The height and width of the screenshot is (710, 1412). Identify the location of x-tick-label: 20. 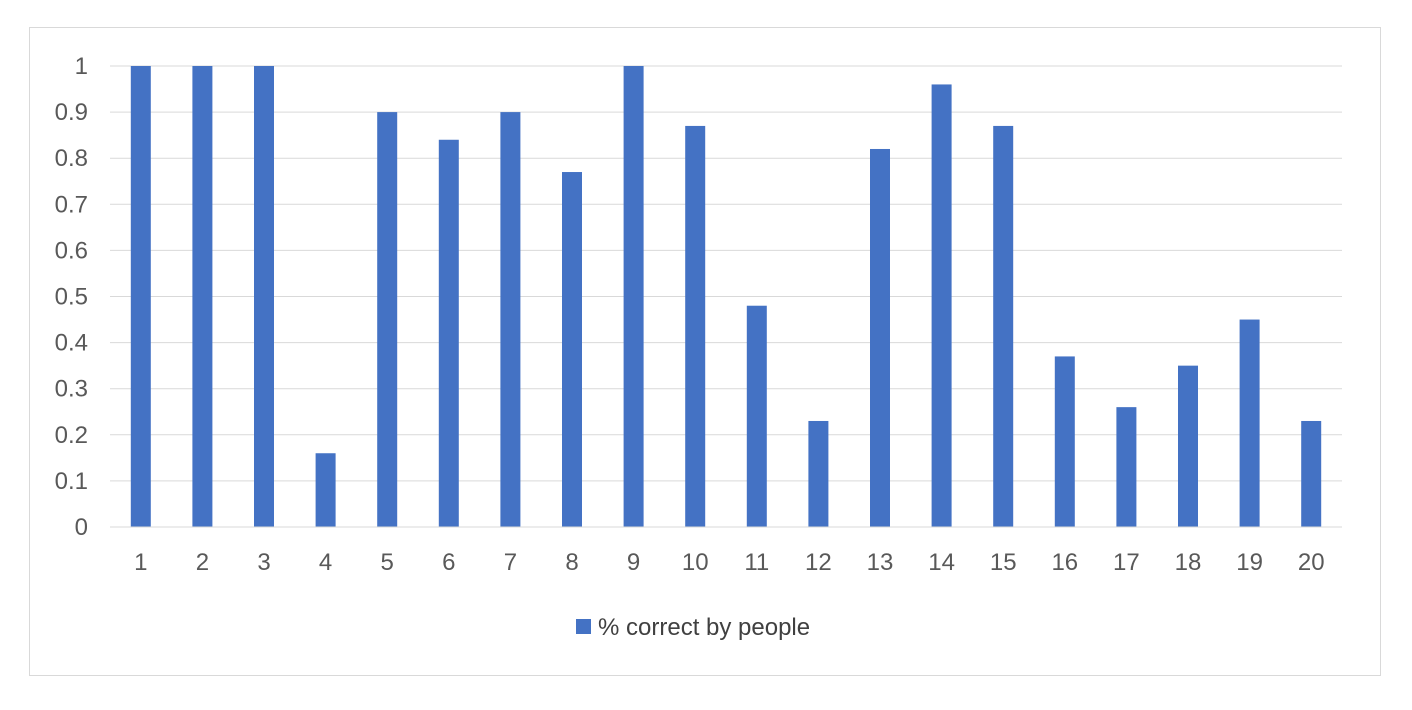
(1311, 562).